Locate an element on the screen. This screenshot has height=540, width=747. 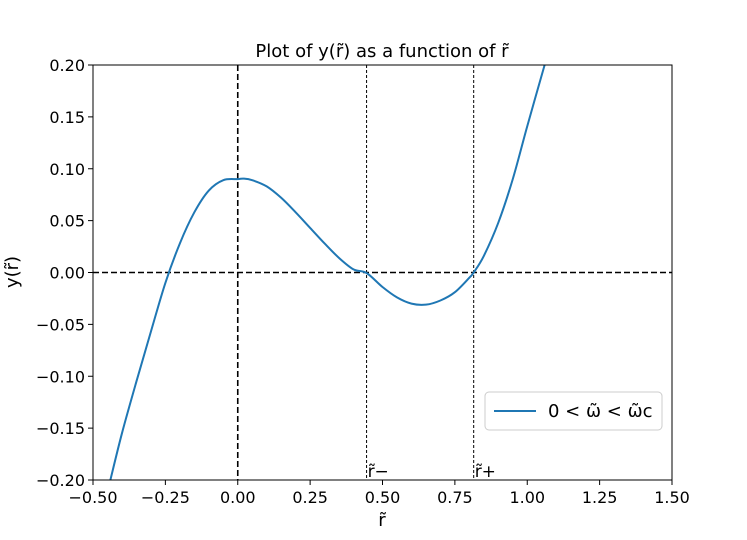
y-tick-label: 0.15 is located at coordinates (67, 117).